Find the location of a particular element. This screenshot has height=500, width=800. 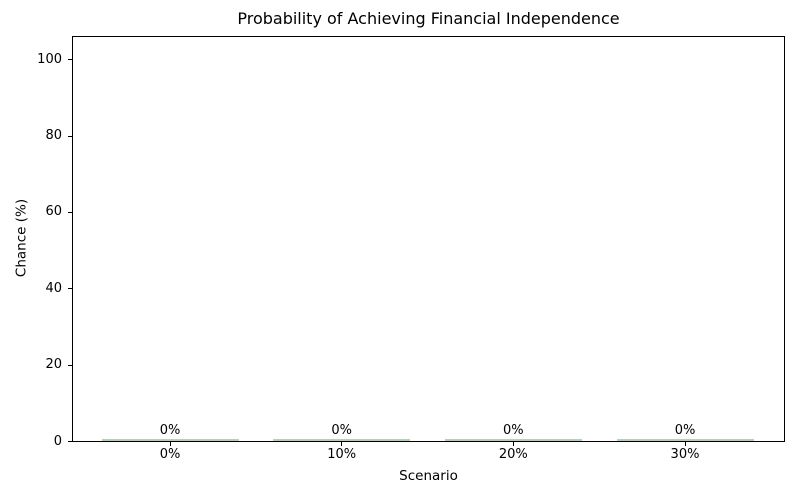

y-tick-80: 80 is located at coordinates (36, 136).